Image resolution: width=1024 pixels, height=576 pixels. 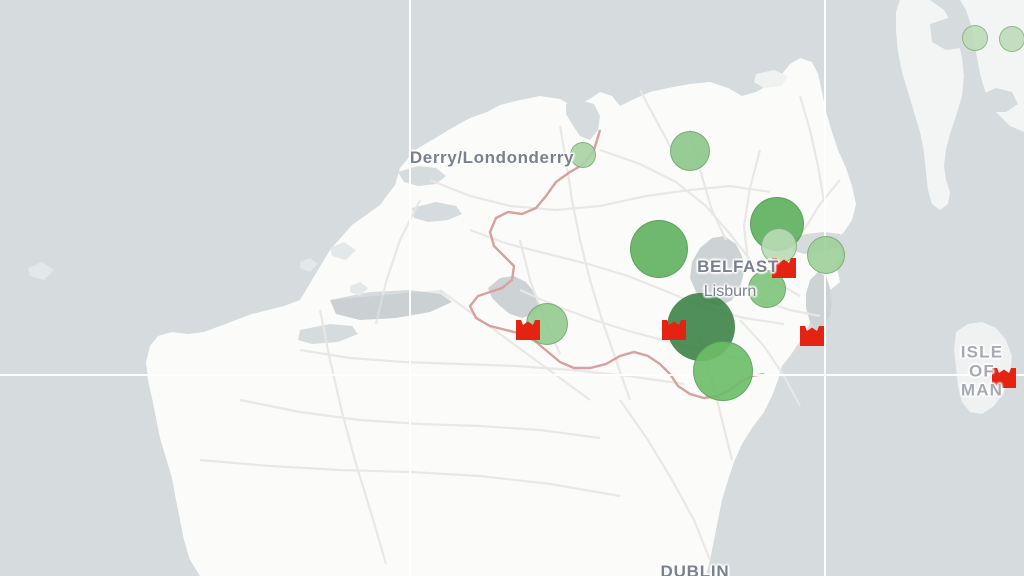 What do you see at coordinates (695, 569) in the screenshot?
I see `dublin-label: DUBLIN` at bounding box center [695, 569].